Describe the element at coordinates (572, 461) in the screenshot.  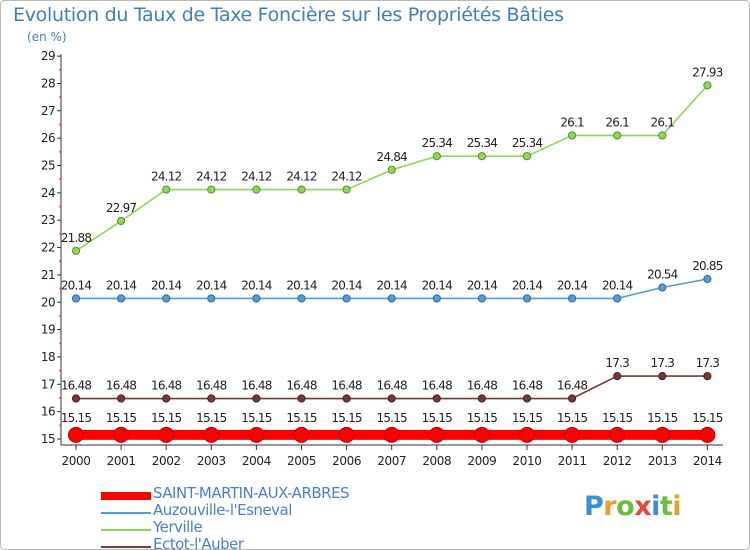
I see `x-tick-label: 2011` at that location.